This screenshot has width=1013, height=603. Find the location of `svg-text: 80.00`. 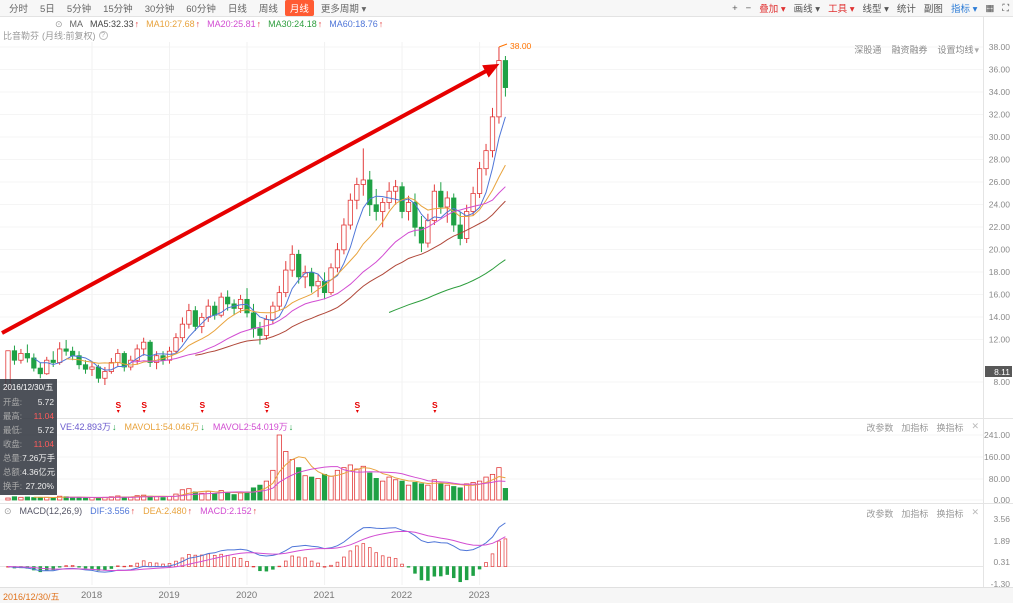

svg-text: 80.00 is located at coordinates (1000, 479).